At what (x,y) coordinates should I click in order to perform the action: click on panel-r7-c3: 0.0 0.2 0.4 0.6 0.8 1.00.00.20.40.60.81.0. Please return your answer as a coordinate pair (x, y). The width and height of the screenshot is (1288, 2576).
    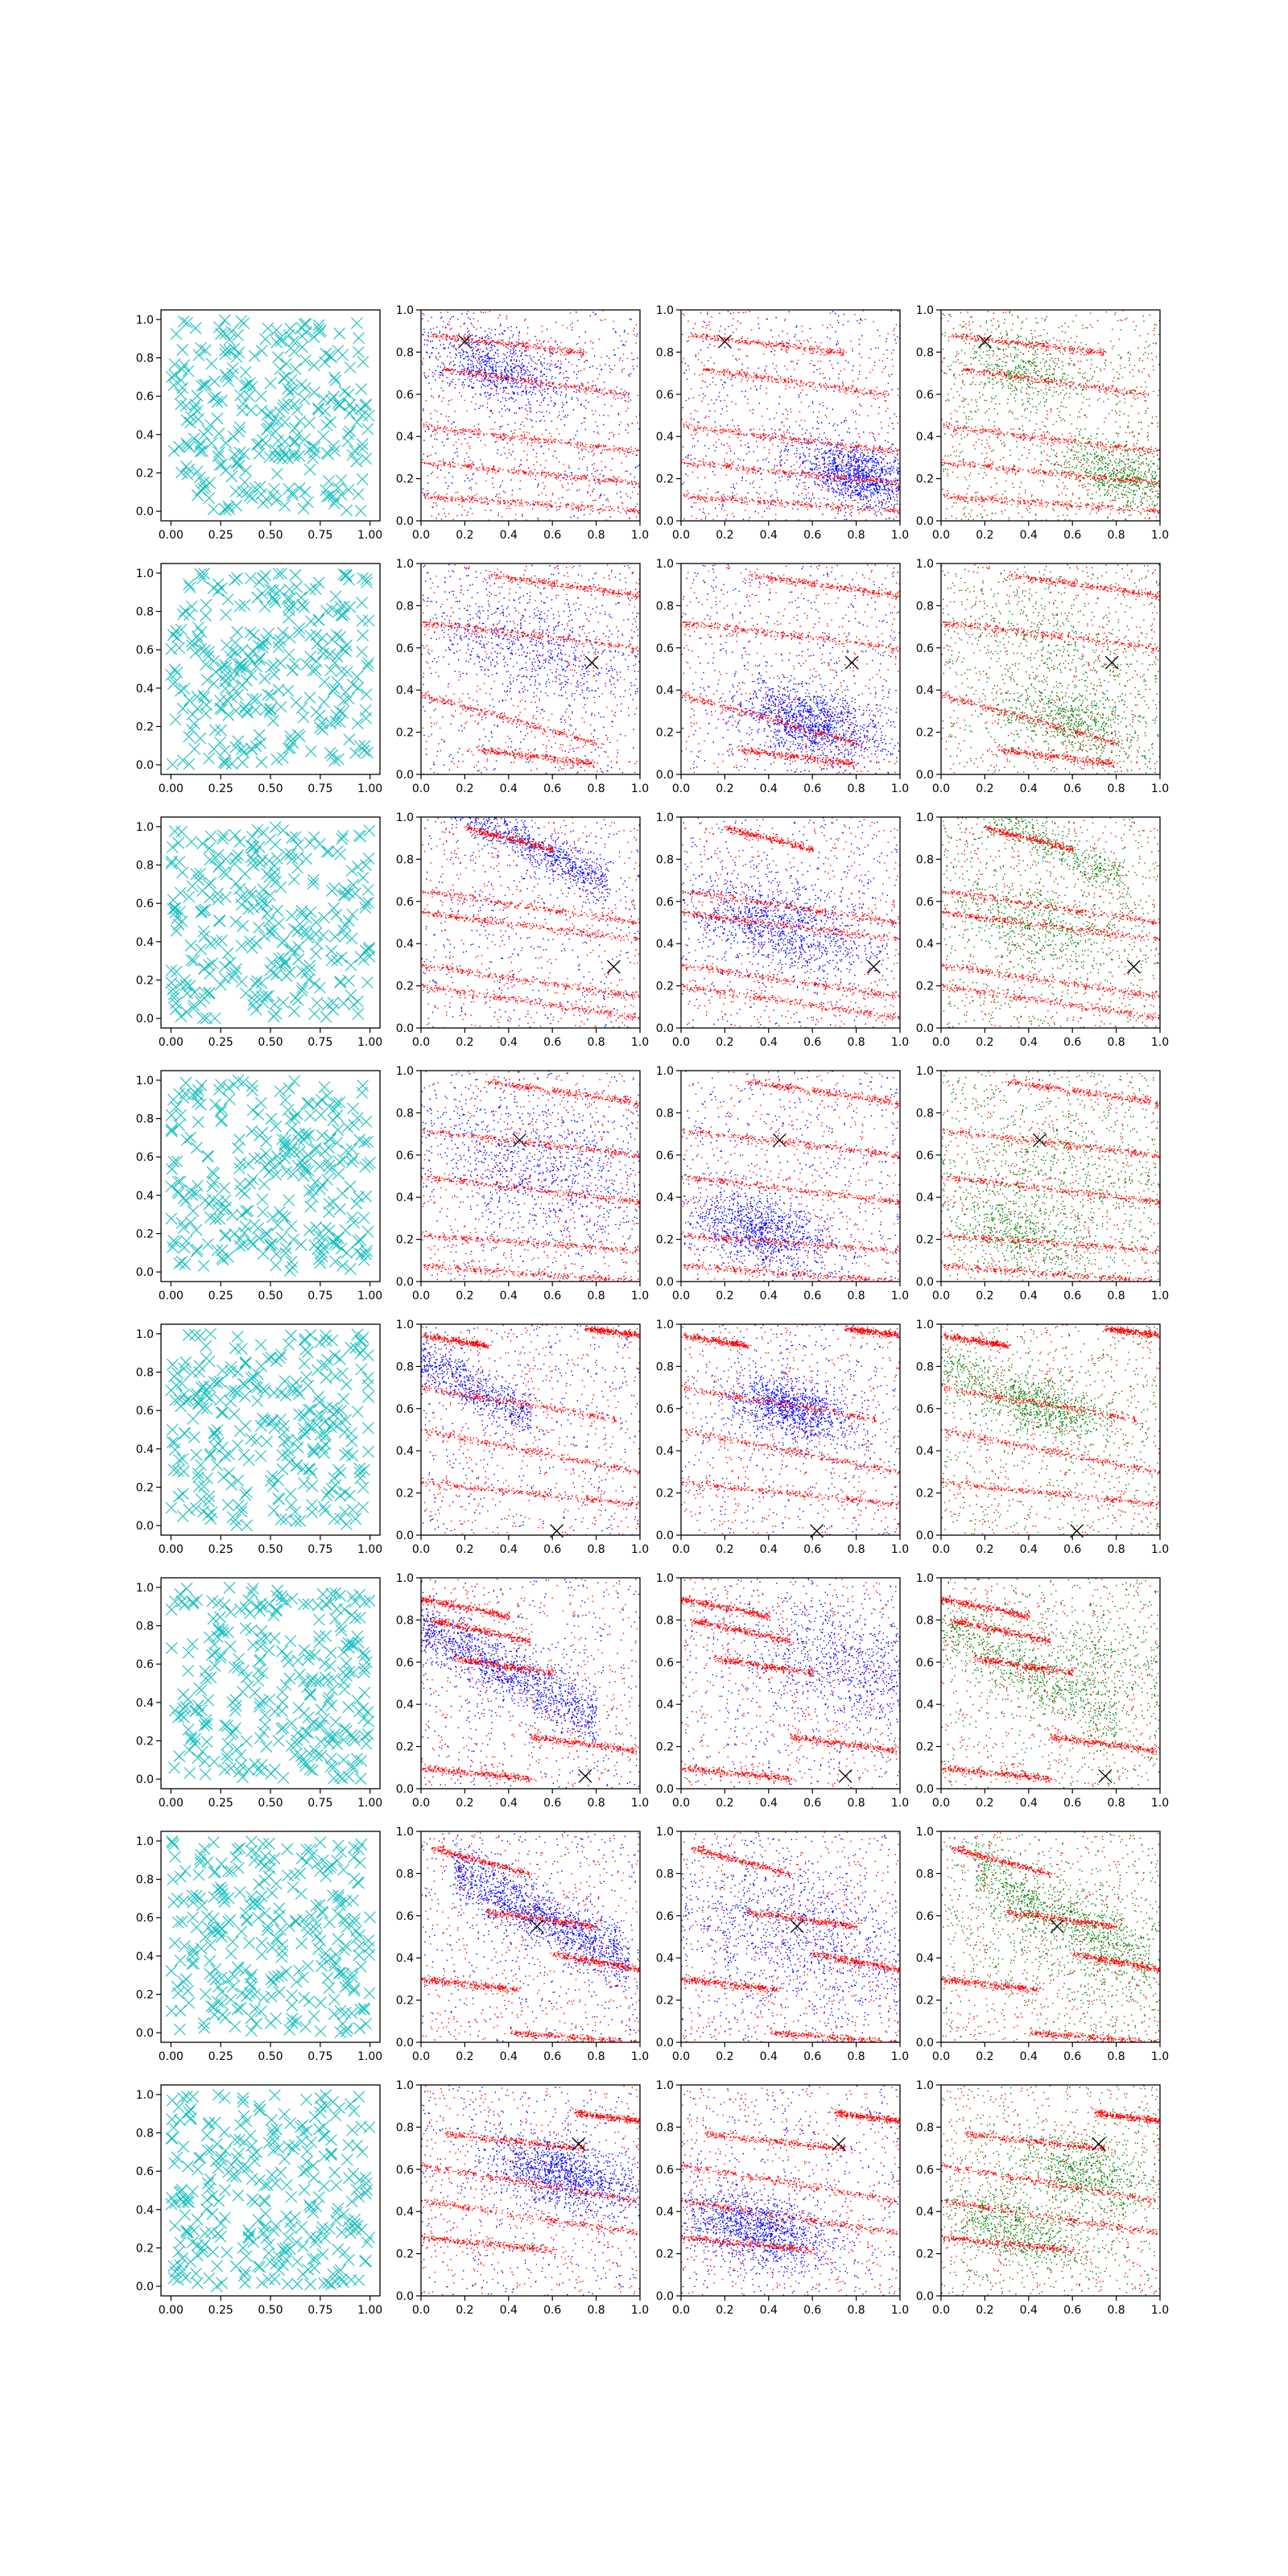
    Looking at the image, I should click on (782, 1944).